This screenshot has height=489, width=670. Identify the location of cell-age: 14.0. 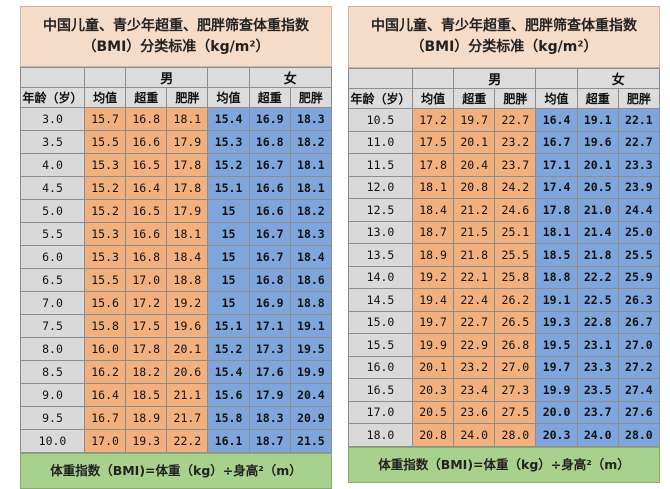
(380, 277).